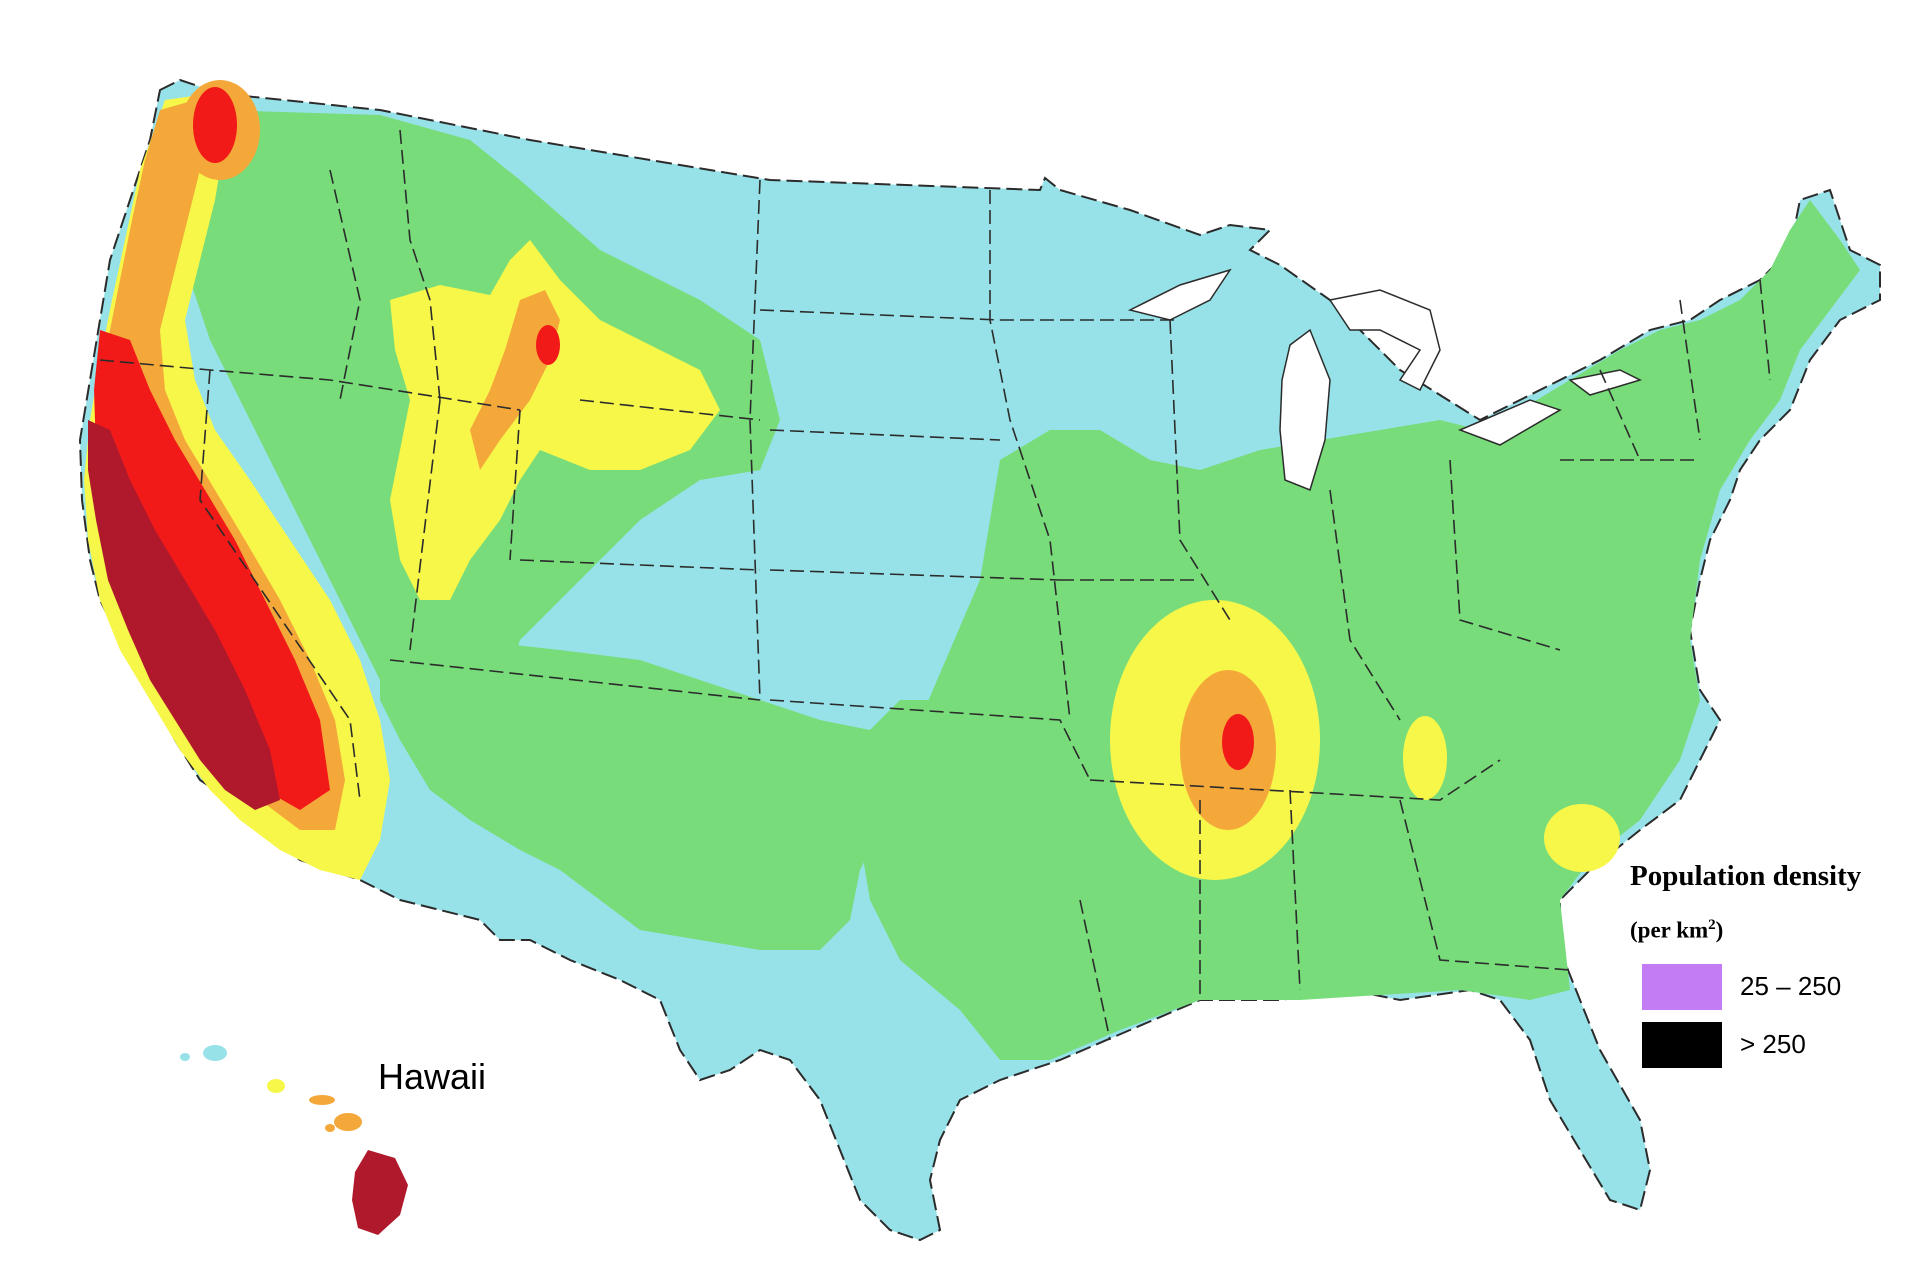 The height and width of the screenshot is (1280, 1920). What do you see at coordinates (1791, 986) in the screenshot?
I see `legend-label-medium-density: 25 – 250` at bounding box center [1791, 986].